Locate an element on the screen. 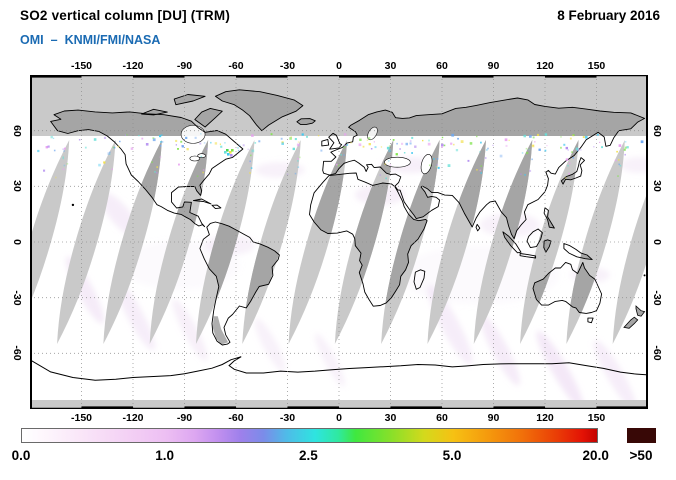 This screenshot has width=676, height=480. colorbar-tick-label: 0.0 is located at coordinates (21, 455).